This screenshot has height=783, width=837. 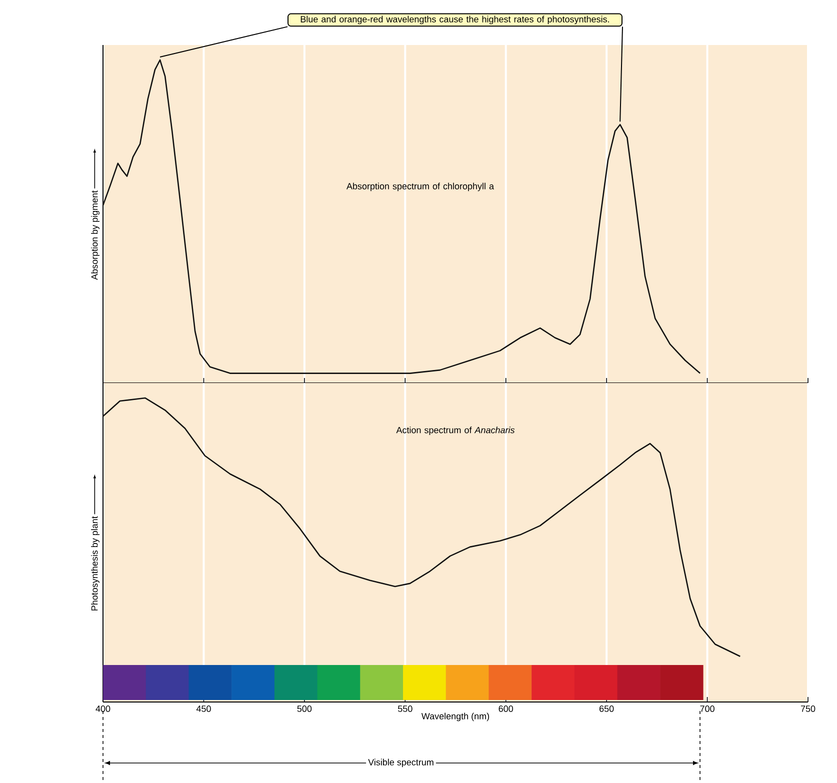 I want to click on y-axis-title: Photosynthesis by plant, so click(x=95, y=563).